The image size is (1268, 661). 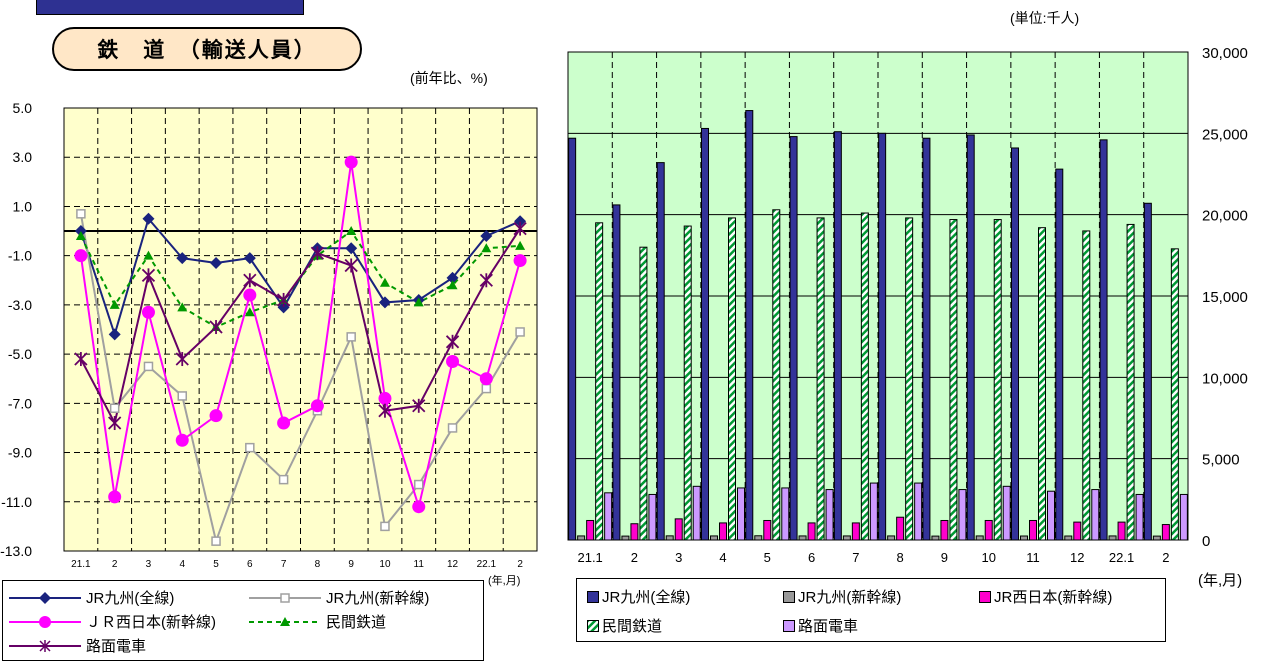 What do you see at coordinates (81, 564) in the screenshot?
I see `x-tick-label: 21.1` at bounding box center [81, 564].